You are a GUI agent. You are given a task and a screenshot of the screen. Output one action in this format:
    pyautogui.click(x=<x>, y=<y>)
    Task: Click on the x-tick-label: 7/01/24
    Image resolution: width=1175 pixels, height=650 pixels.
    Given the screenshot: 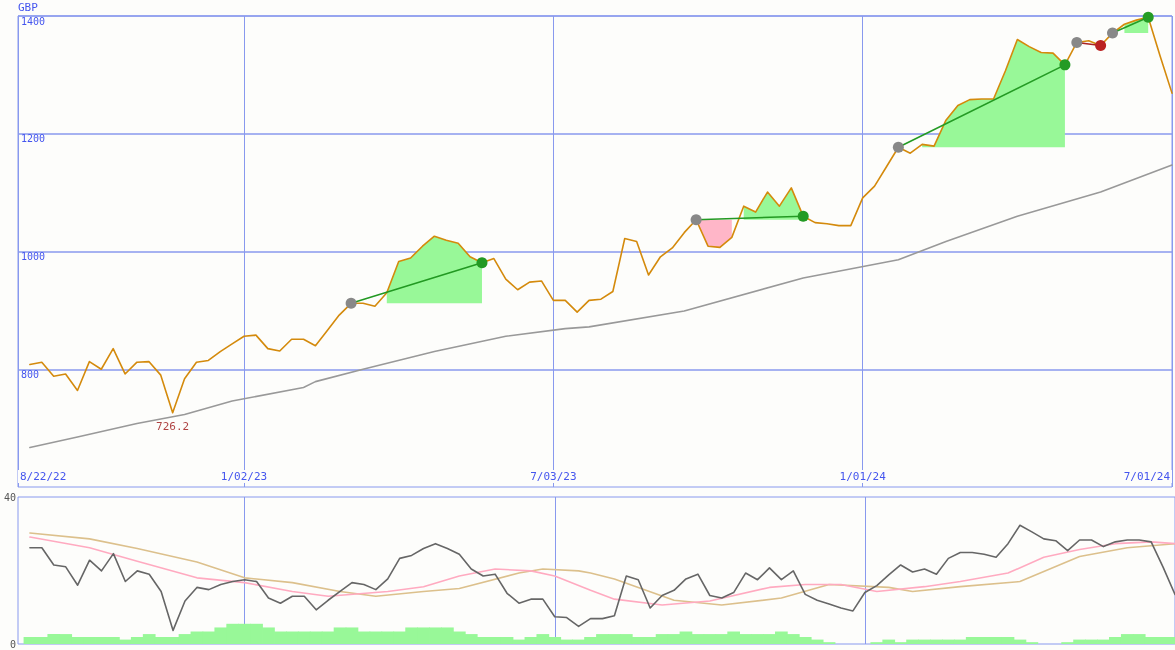 What is the action you would take?
    pyautogui.click(x=1147, y=476)
    